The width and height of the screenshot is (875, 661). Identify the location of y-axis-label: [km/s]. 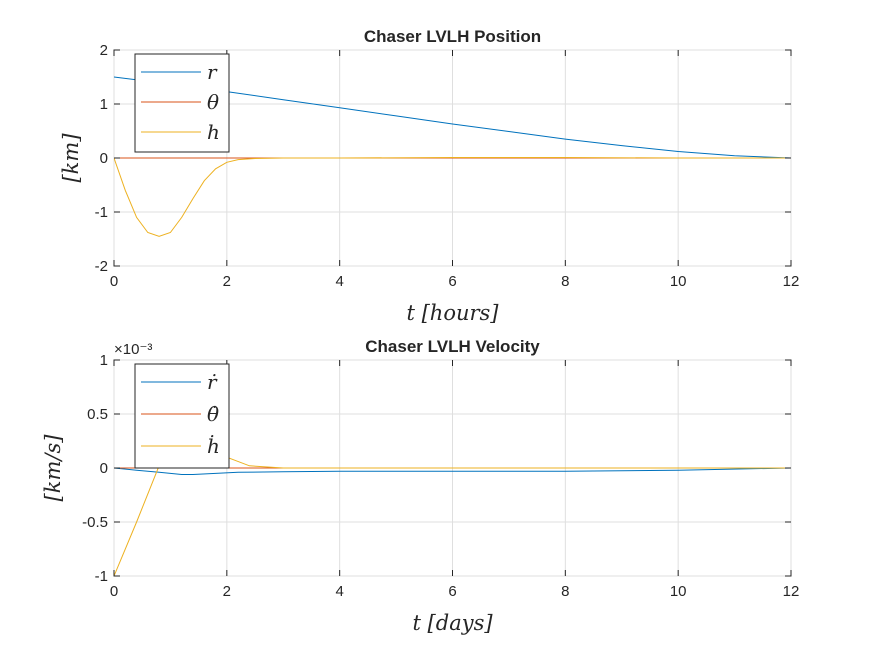
(53, 468).